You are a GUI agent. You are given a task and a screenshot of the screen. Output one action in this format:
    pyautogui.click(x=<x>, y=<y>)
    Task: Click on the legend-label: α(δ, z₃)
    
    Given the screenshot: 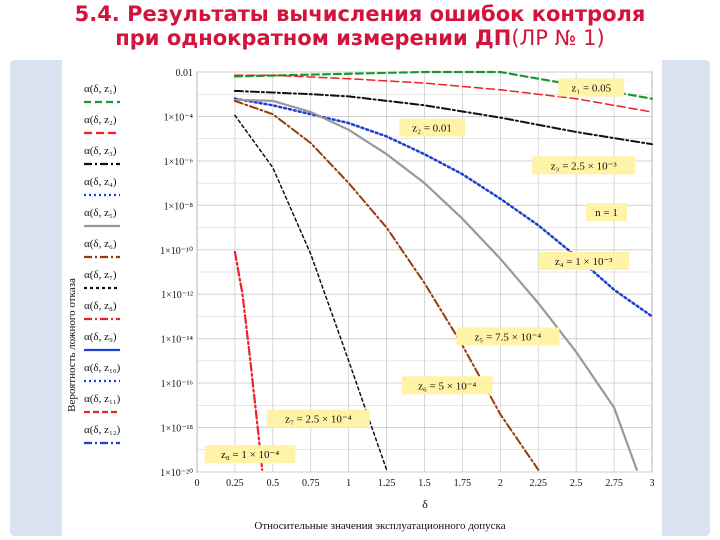 What is the action you would take?
    pyautogui.click(x=100, y=151)
    